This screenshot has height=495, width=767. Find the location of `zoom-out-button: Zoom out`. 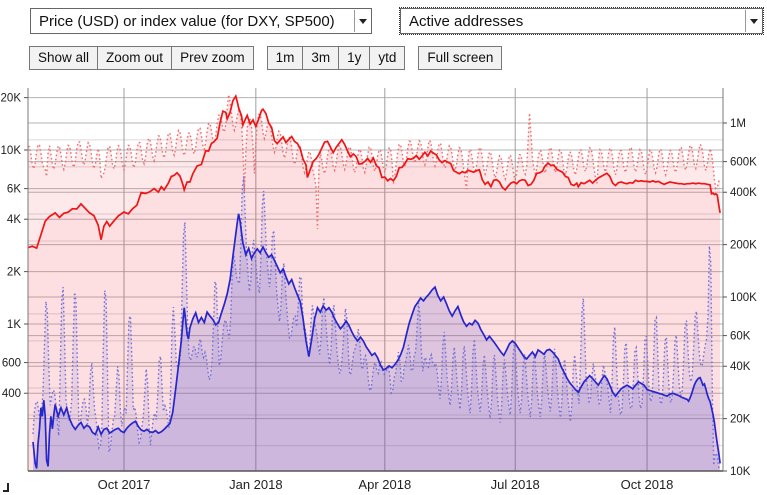

zoom-out-button: Zoom out is located at coordinates (135, 58).